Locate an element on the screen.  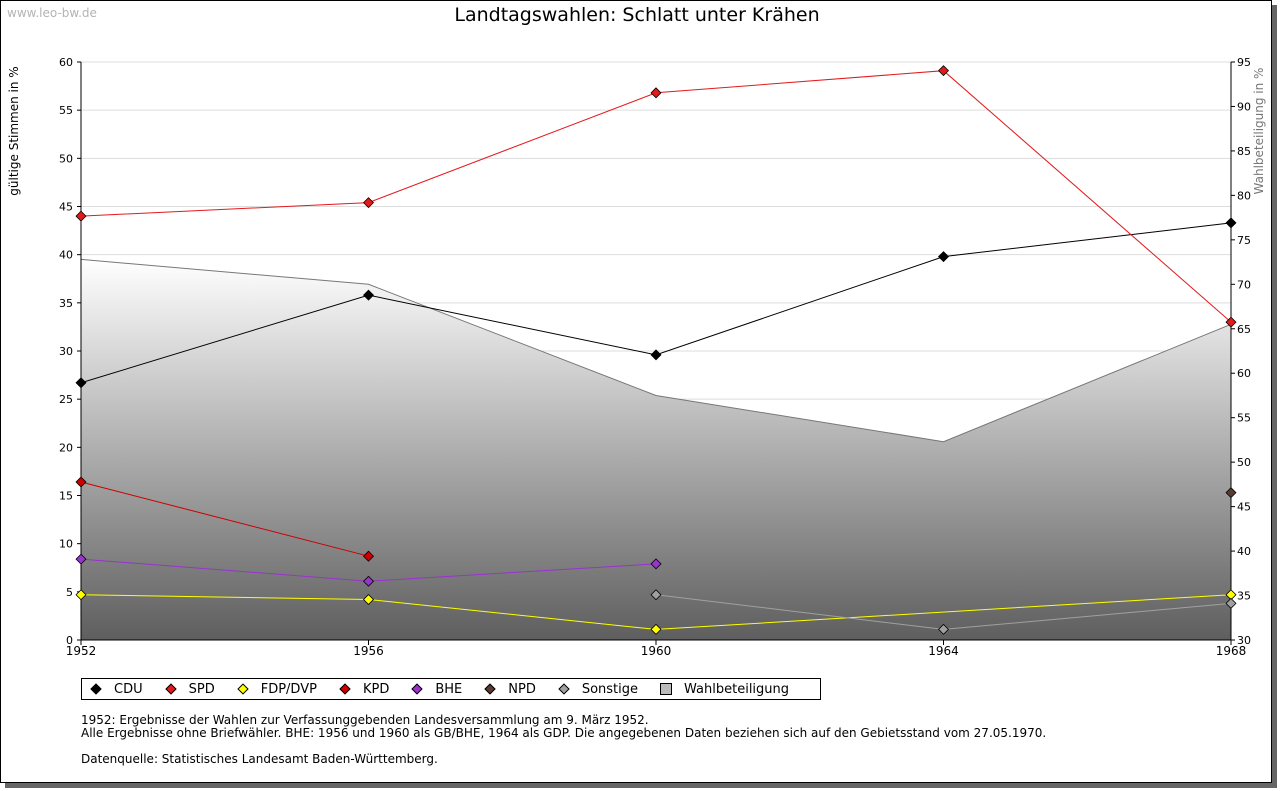
legend-spd: SPD is located at coordinates (189, 689).